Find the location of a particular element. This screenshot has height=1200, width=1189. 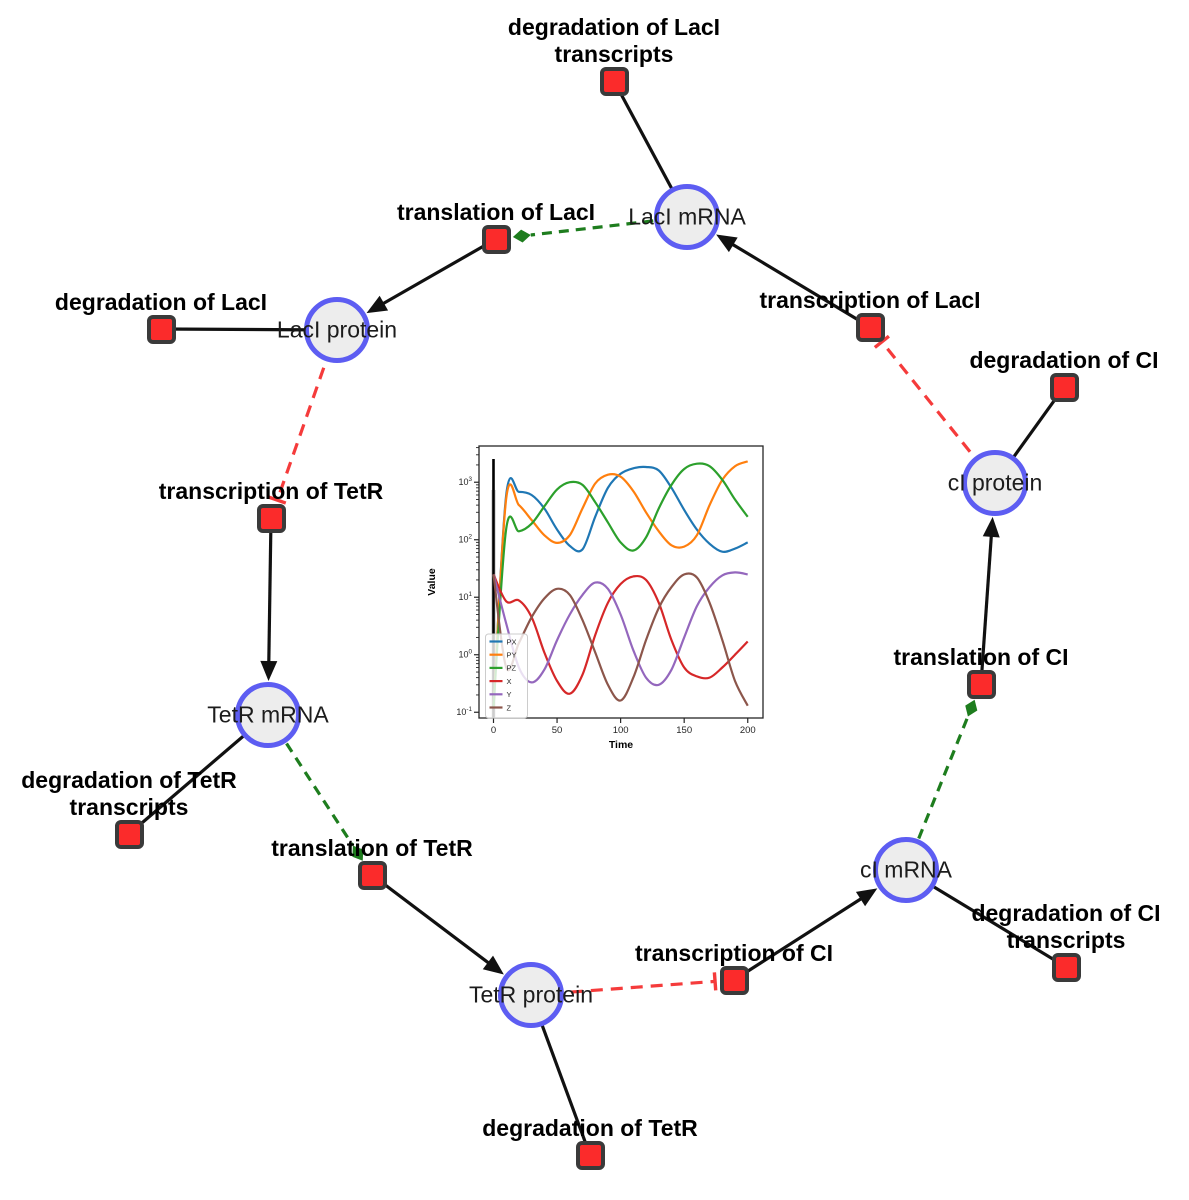

y-tick-label: 10⁻¹ is located at coordinates (464, 711).